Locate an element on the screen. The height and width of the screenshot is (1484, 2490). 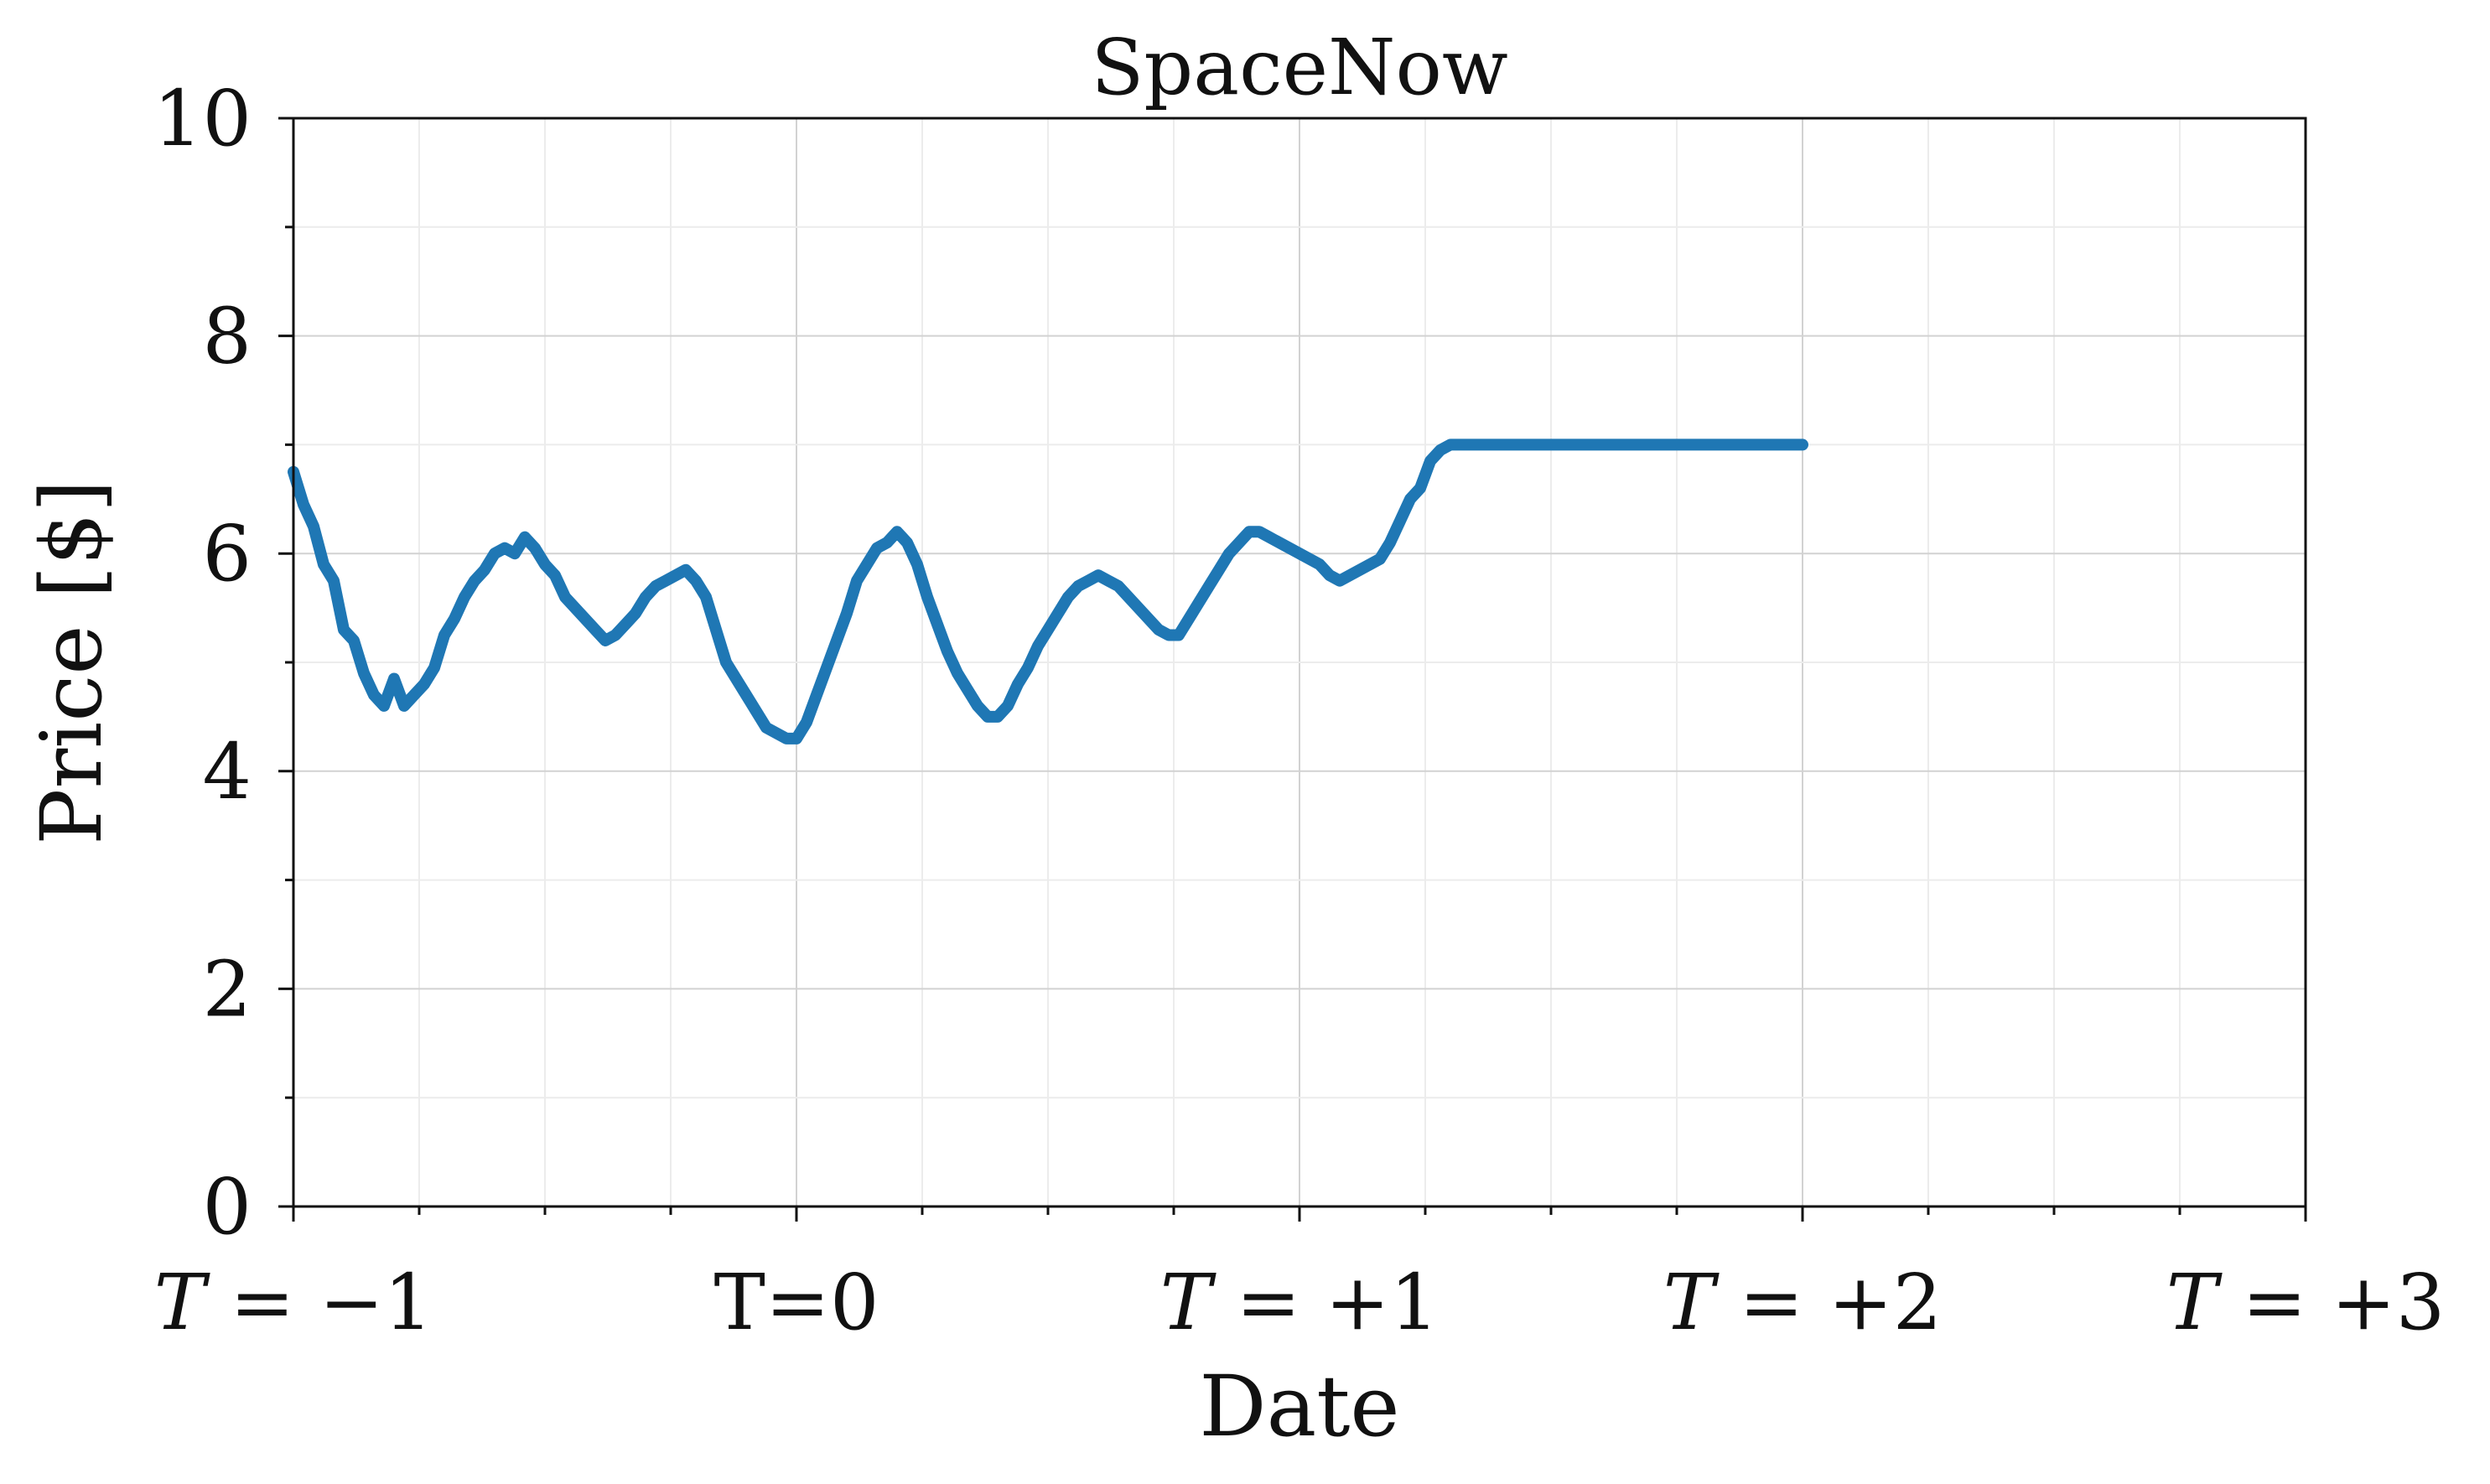
series-layer is located at coordinates (1048, 591).